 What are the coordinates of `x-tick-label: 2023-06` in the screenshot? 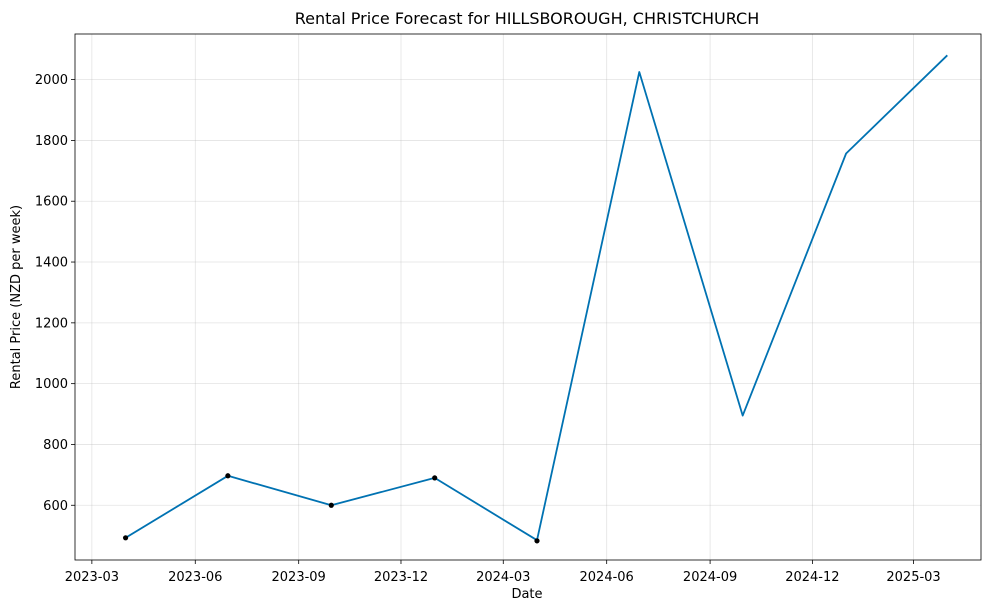 It's located at (195, 577).